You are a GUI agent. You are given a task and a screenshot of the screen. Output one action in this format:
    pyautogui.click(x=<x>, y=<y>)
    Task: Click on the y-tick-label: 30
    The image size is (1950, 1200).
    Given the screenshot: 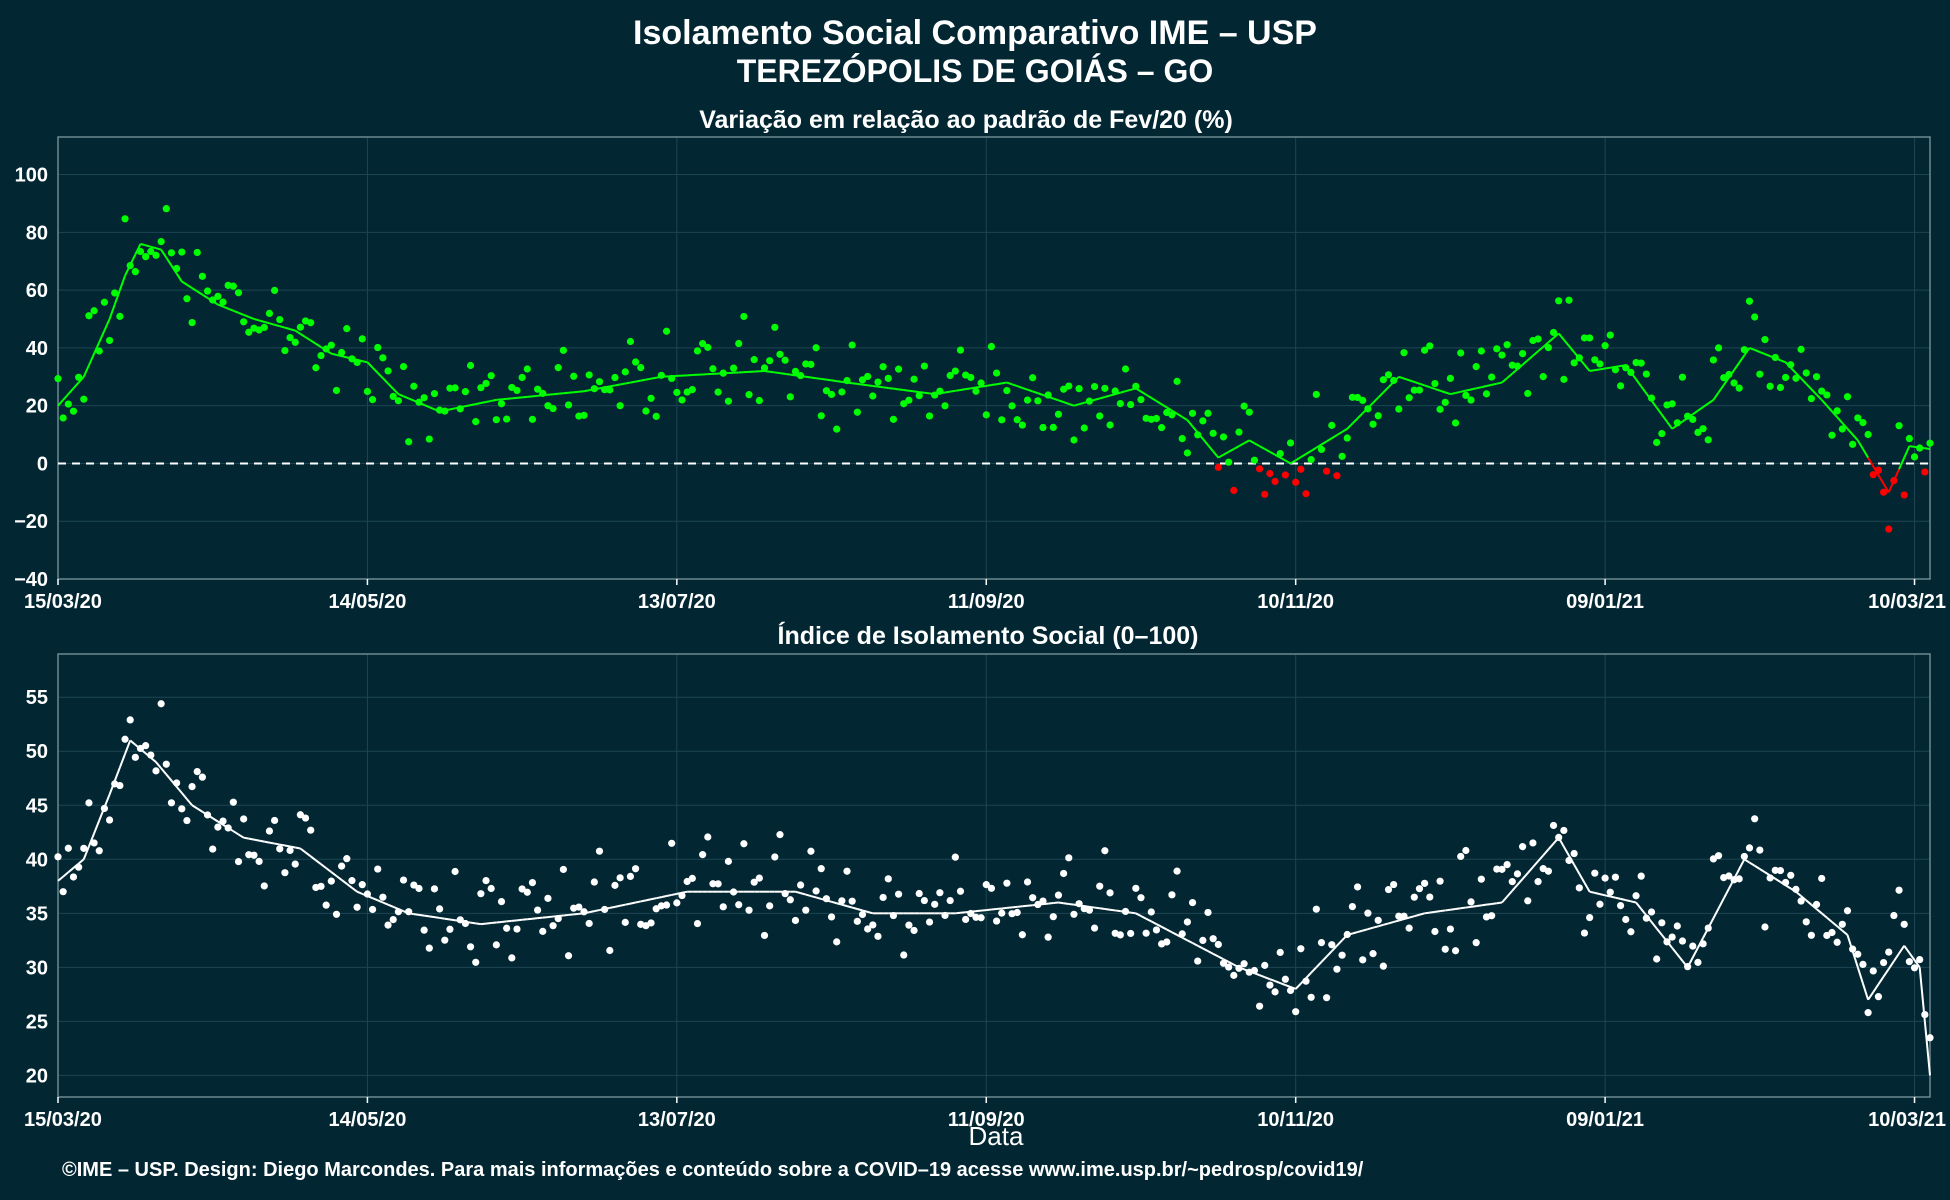 What is the action you would take?
    pyautogui.click(x=37, y=968)
    